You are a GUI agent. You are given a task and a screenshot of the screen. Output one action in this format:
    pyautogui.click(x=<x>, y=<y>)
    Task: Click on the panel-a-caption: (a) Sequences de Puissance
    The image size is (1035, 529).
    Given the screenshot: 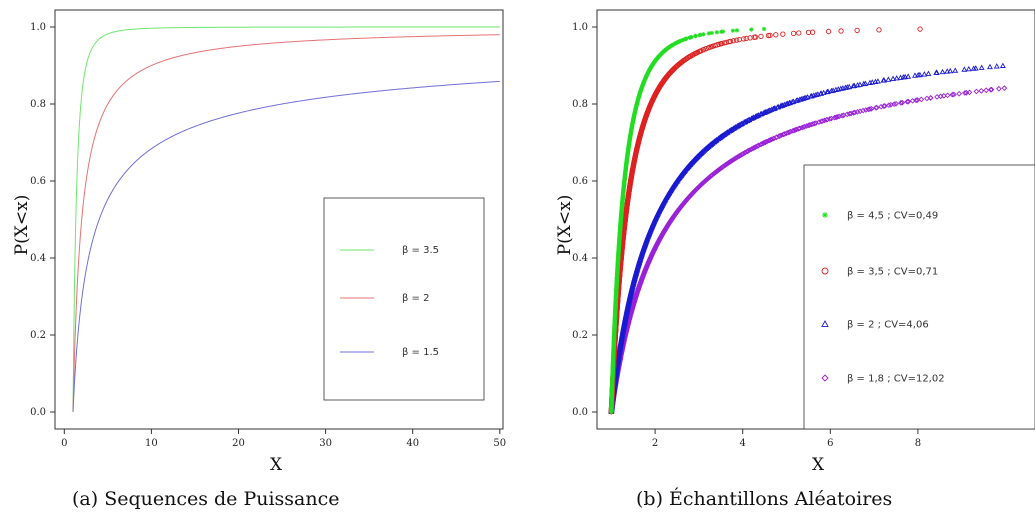 What is the action you would take?
    pyautogui.click(x=206, y=499)
    